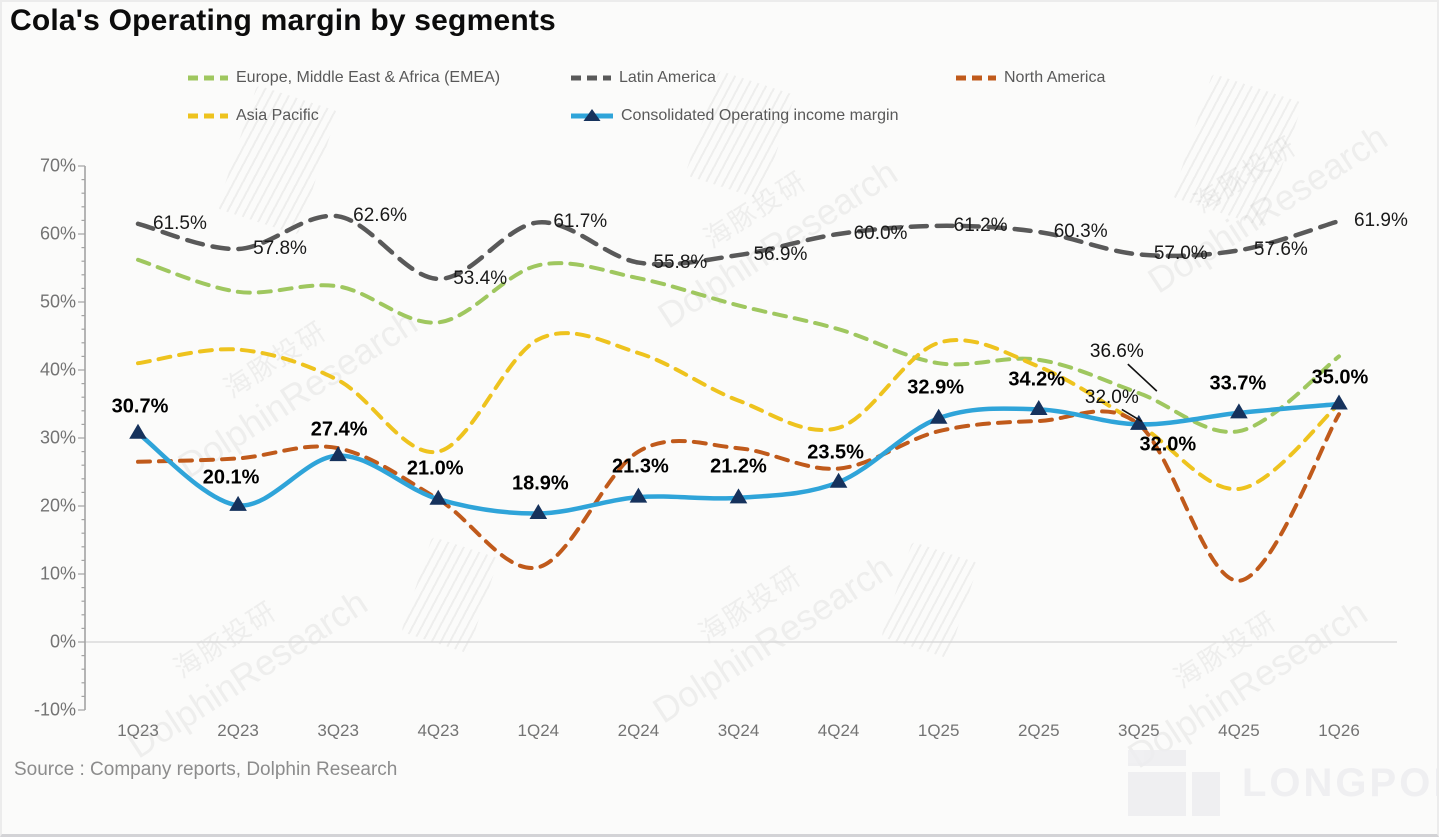  I want to click on y-axis-label: 30%, so click(57, 437).